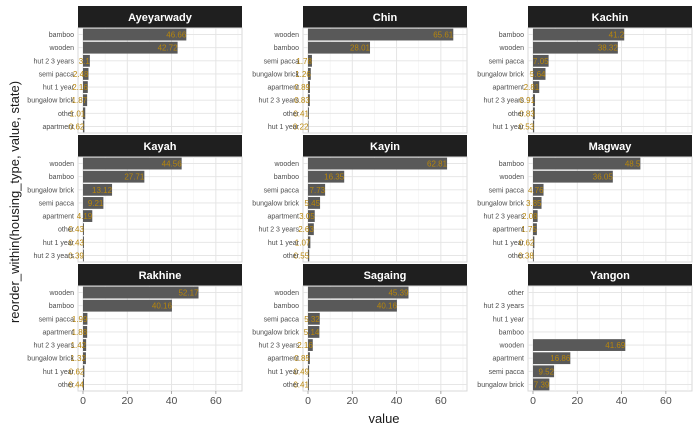  Describe the element at coordinates (85, 61) in the screenshot. I see `data-label: 3.1` at that location.